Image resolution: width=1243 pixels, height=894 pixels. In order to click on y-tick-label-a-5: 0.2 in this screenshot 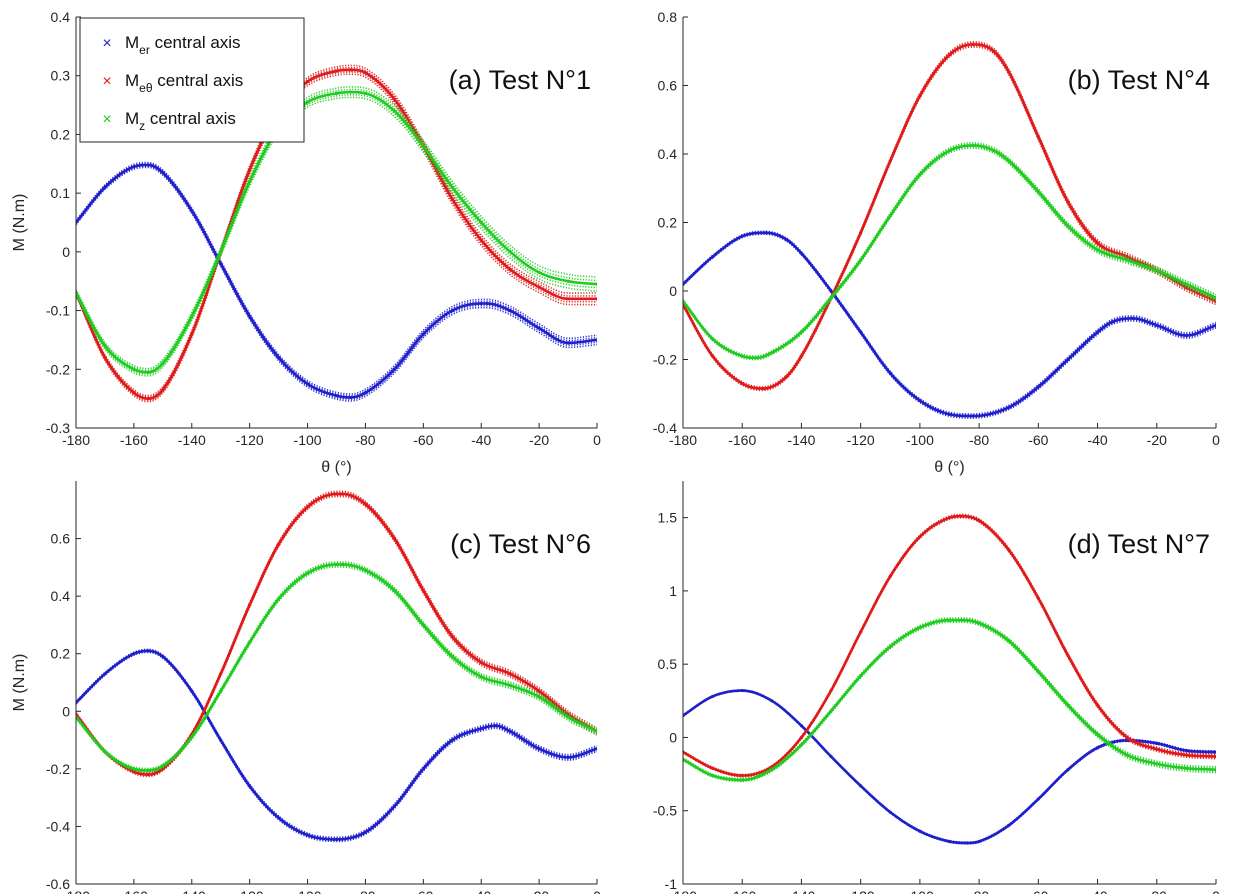, I will do `click(61, 134)`.